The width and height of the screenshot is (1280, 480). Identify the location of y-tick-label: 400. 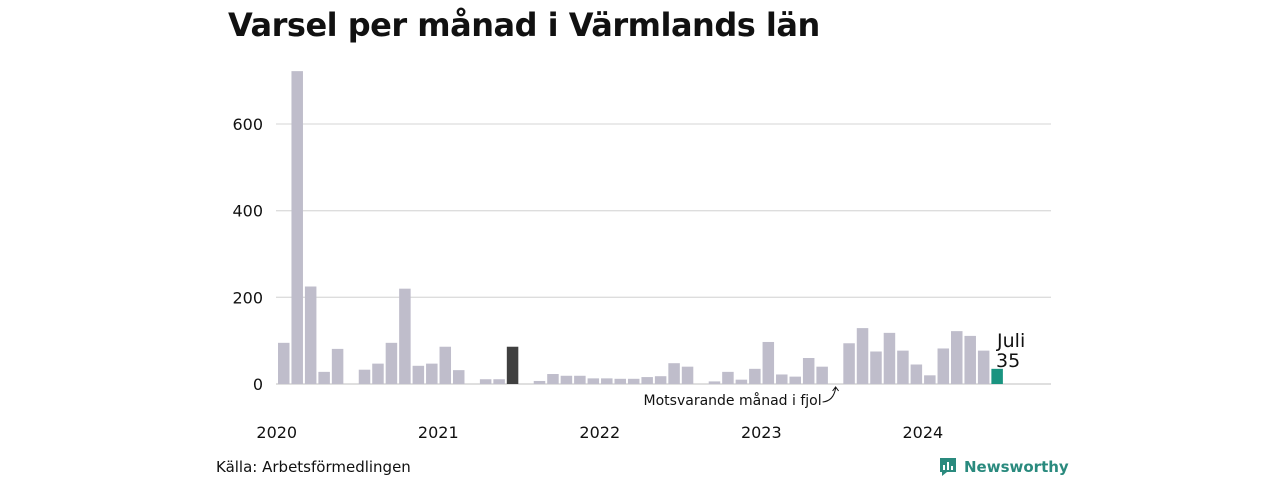
(247, 211).